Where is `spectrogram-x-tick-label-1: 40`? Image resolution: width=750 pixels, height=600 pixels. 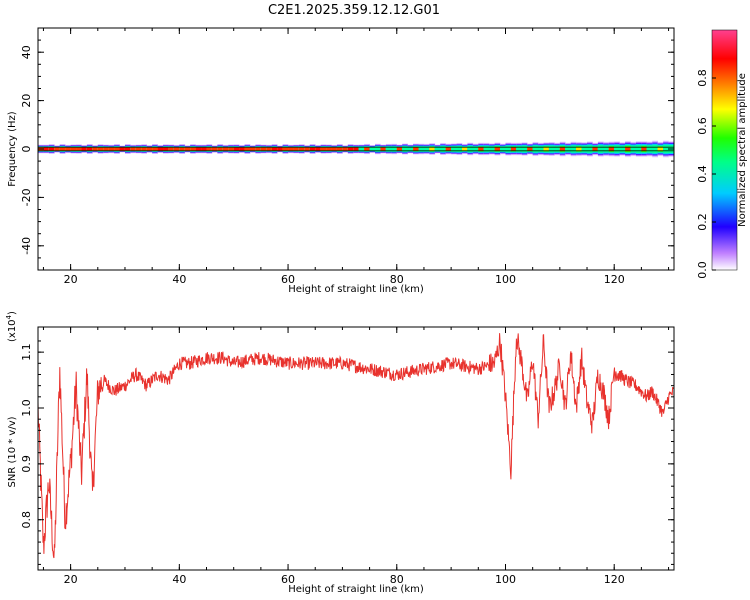
spectrogram-x-tick-label-1: 40 is located at coordinates (179, 279).